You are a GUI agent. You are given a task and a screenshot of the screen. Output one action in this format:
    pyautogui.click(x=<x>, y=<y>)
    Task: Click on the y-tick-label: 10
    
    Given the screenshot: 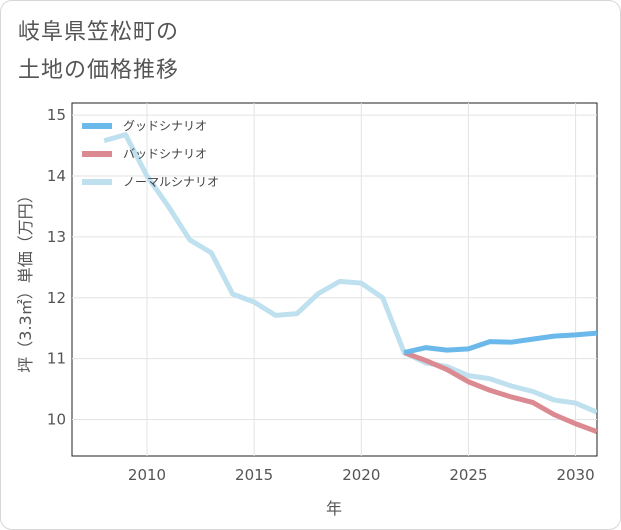 What is the action you would take?
    pyautogui.click(x=56, y=419)
    